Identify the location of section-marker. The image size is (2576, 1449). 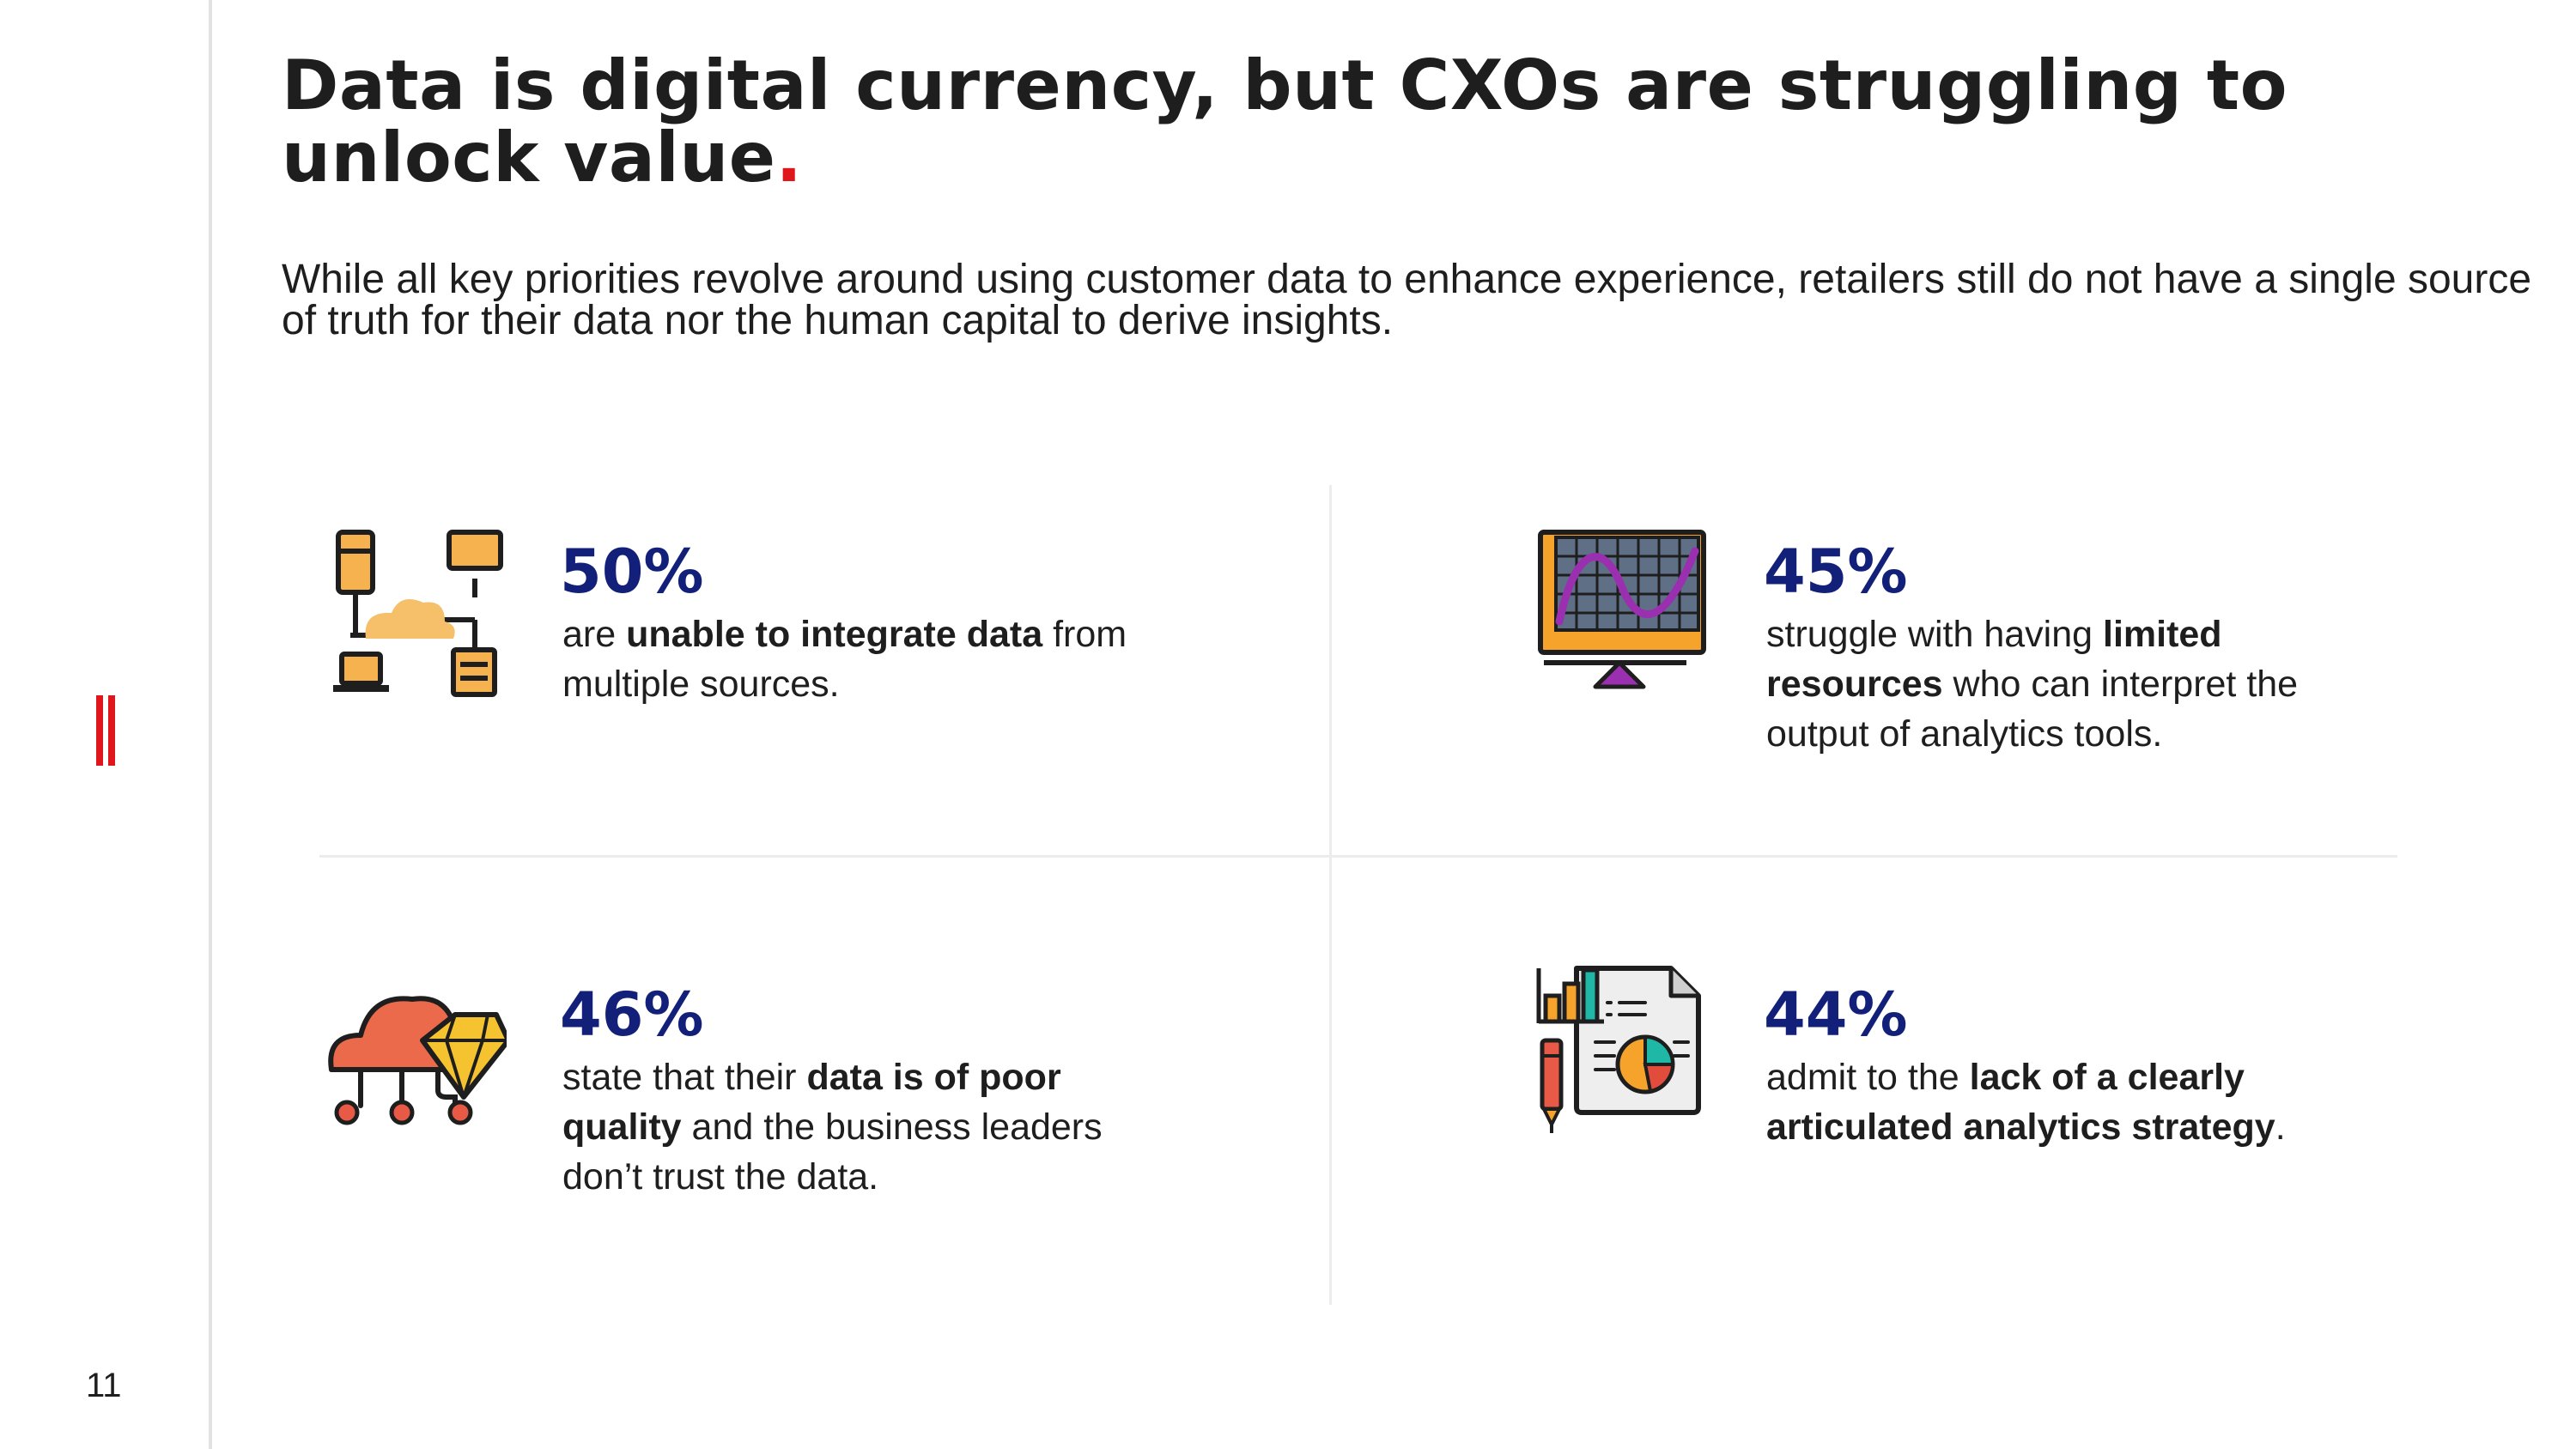
(106, 730).